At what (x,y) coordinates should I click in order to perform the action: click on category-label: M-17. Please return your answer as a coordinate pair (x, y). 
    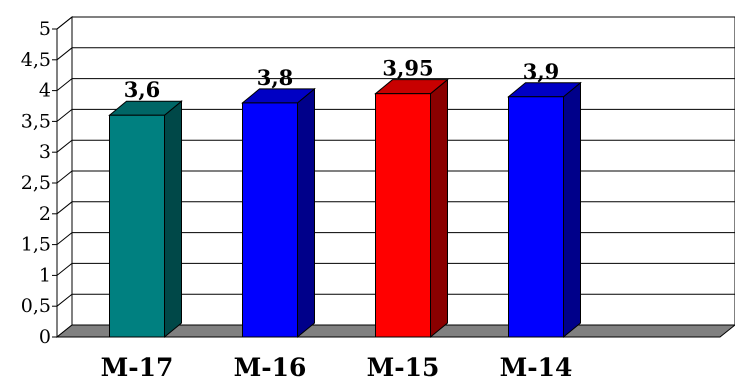
    Looking at the image, I should click on (137, 367).